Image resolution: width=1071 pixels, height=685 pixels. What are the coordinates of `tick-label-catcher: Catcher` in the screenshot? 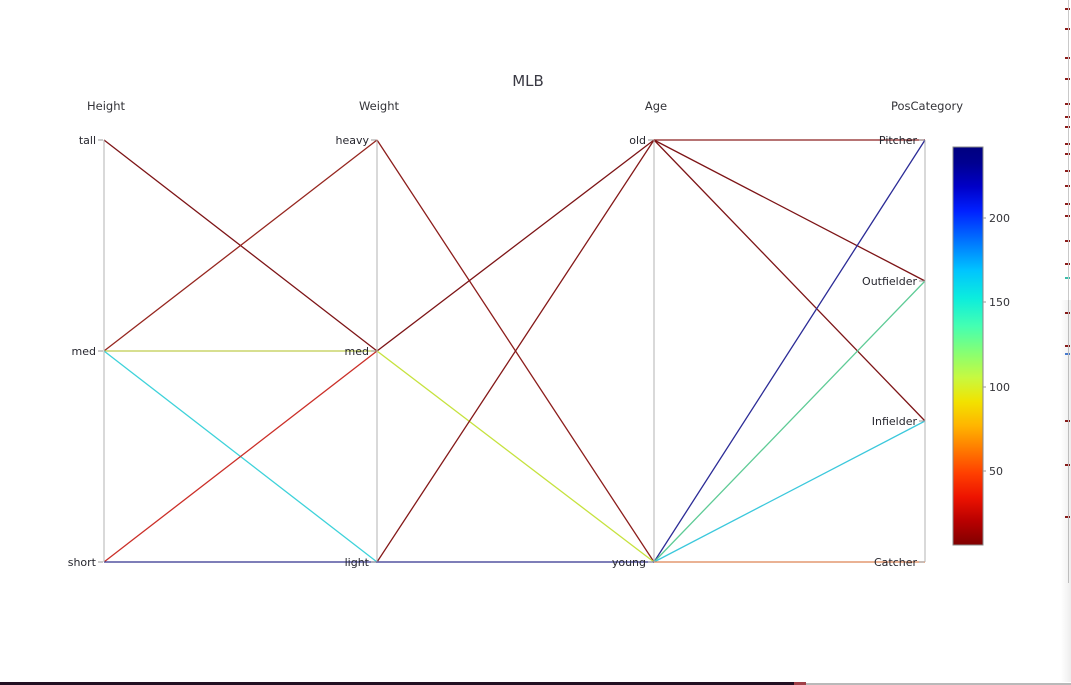 It's located at (896, 562).